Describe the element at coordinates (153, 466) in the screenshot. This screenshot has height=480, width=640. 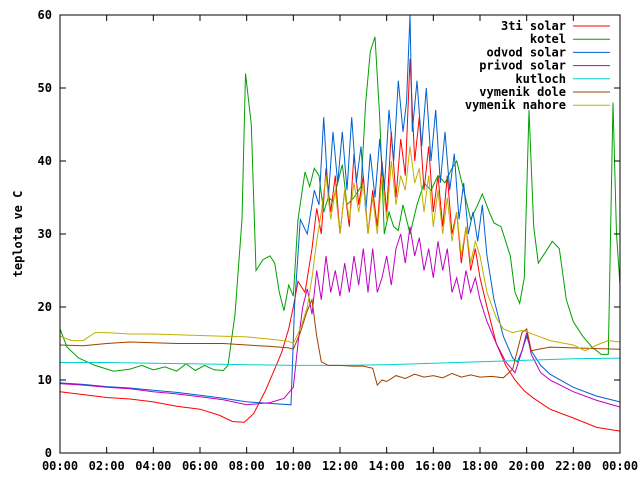
I see `x-tick-label: 04:00` at that location.